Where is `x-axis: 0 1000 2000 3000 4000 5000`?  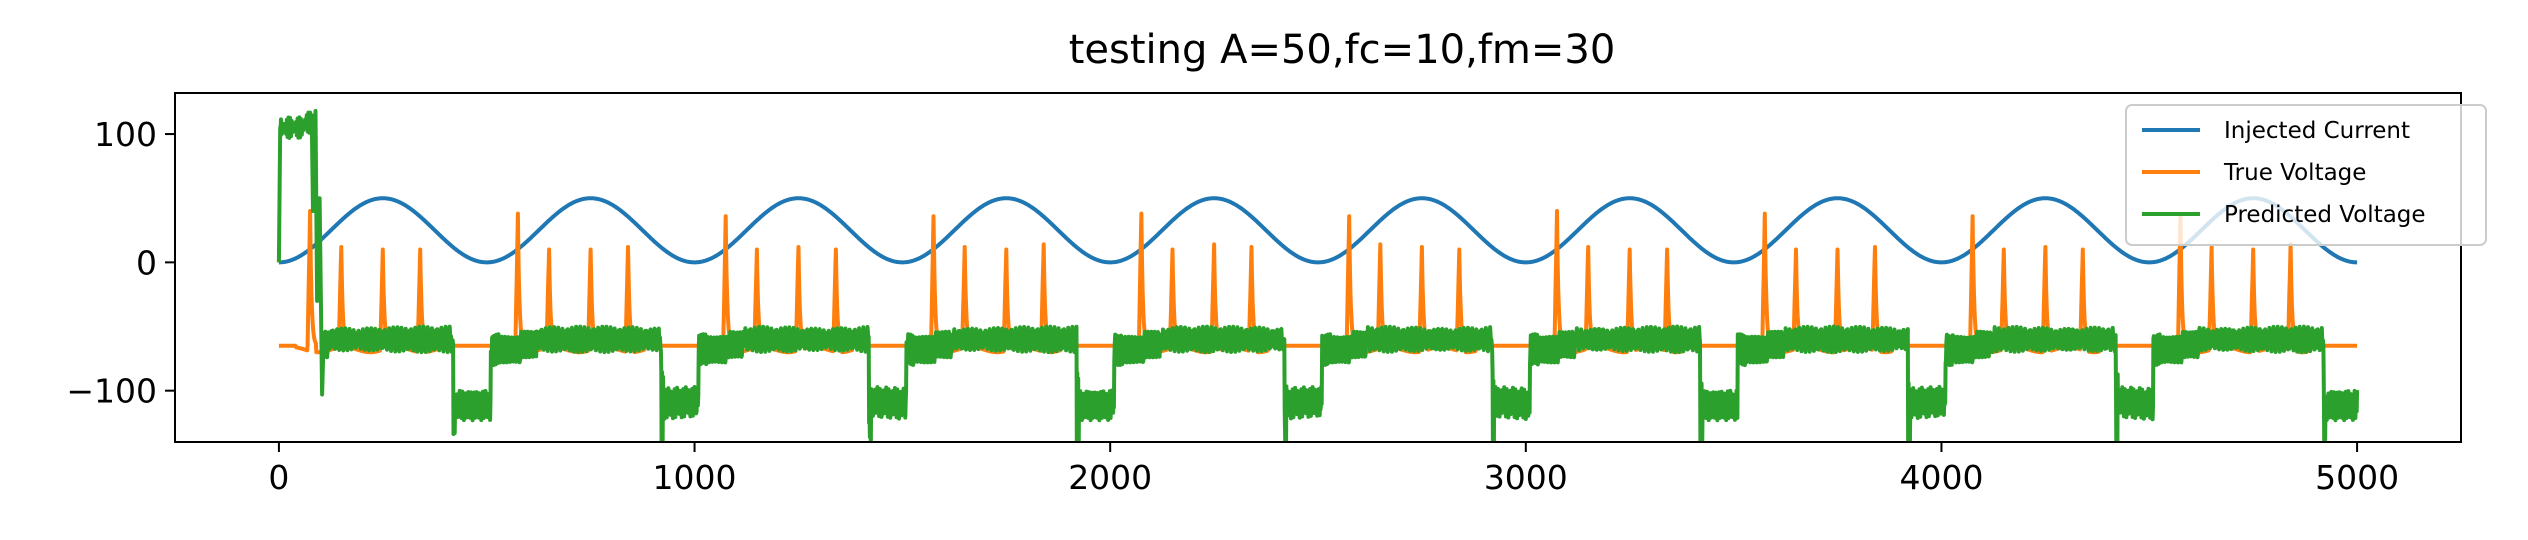 x-axis: 0 1000 2000 3000 4000 5000 is located at coordinates (1333, 469).